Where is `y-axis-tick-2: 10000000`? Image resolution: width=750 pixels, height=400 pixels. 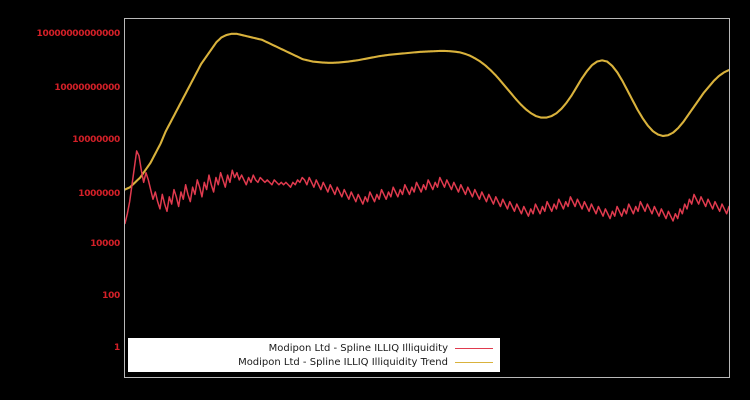
y-axis-tick-2: 10000000 is located at coordinates (96, 140).